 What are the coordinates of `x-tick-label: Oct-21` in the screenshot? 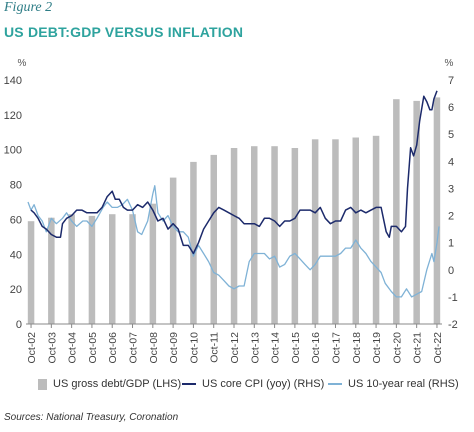 It's located at (418, 348).